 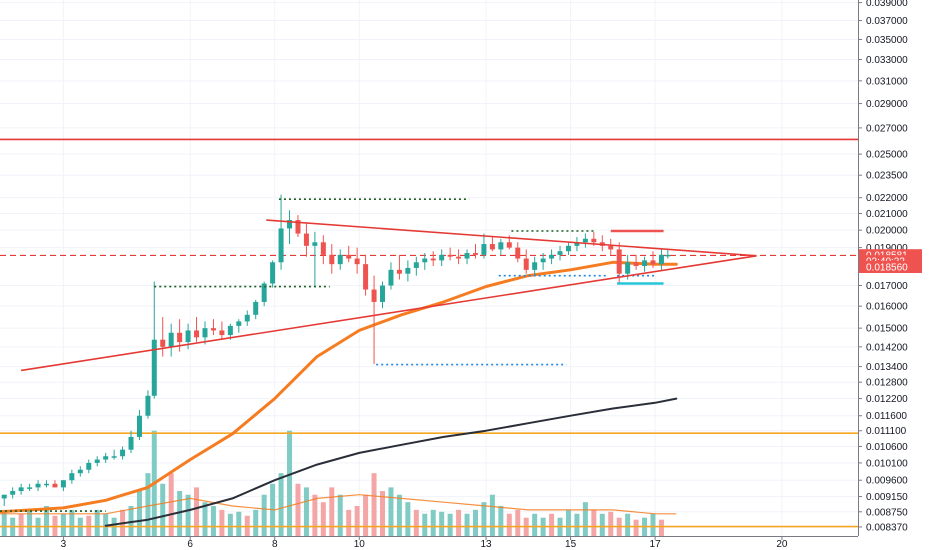 I want to click on price-tick-label: 0.009150, so click(x=887, y=497).